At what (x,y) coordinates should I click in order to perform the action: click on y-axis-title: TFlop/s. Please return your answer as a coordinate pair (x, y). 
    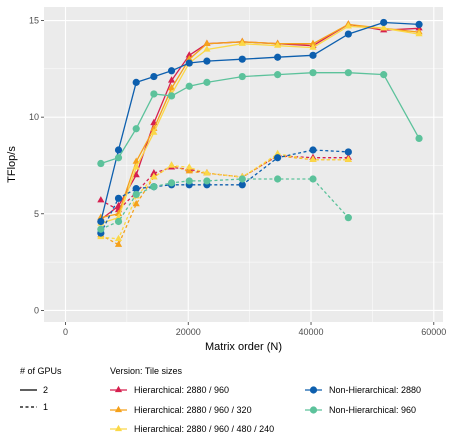
    Looking at the image, I should click on (12, 164).